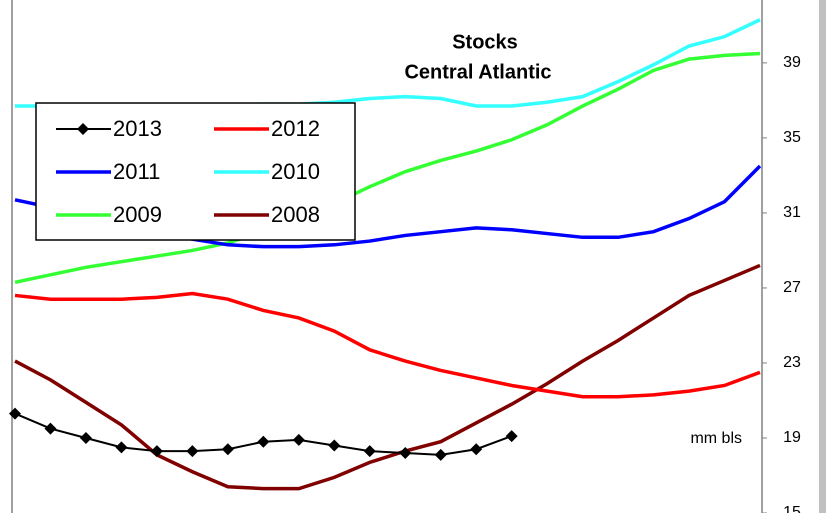 The height and width of the screenshot is (513, 826). What do you see at coordinates (136, 171) in the screenshot?
I see `legend-label: 2011` at bounding box center [136, 171].